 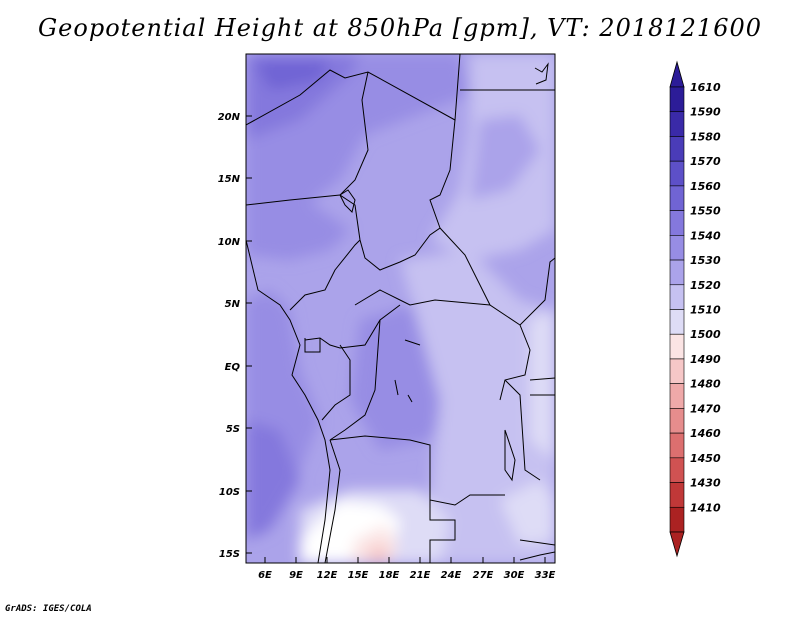 What do you see at coordinates (451, 575) in the screenshot?
I see `lon-tick-label: 24E` at bounding box center [451, 575].